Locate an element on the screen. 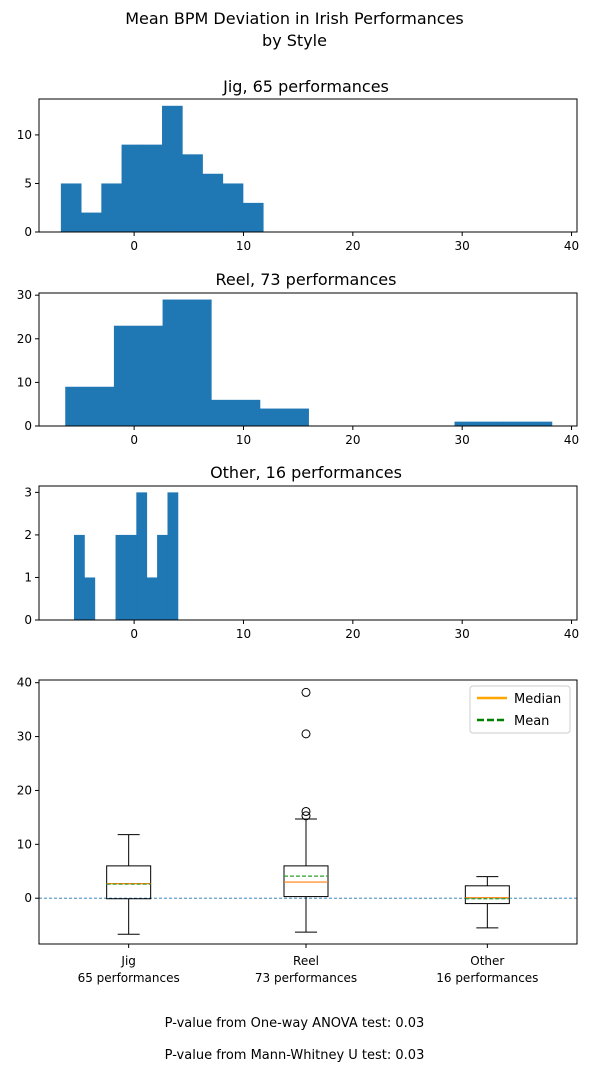 The image size is (589, 1082). y-tick-label: 1 is located at coordinates (28, 577).